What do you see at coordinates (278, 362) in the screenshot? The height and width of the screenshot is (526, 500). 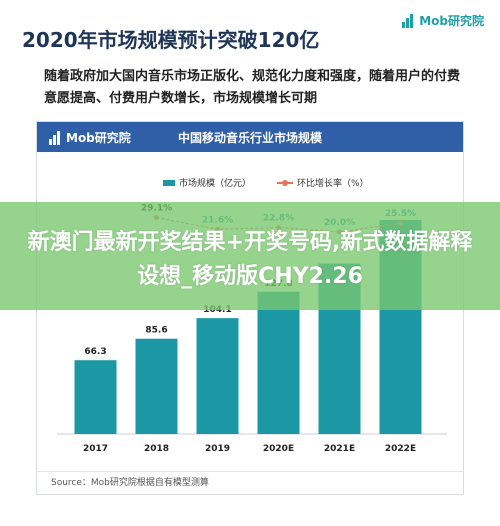 I see `bar-2020E` at bounding box center [278, 362].